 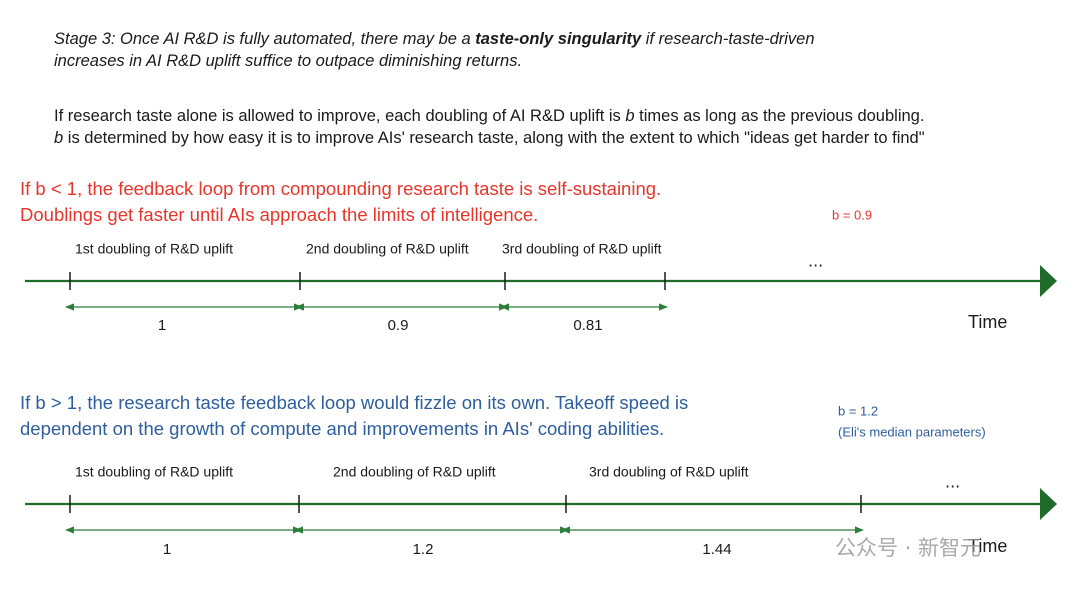 What do you see at coordinates (727, 39) in the screenshot?
I see `text-run: if research-taste-driven` at bounding box center [727, 39].